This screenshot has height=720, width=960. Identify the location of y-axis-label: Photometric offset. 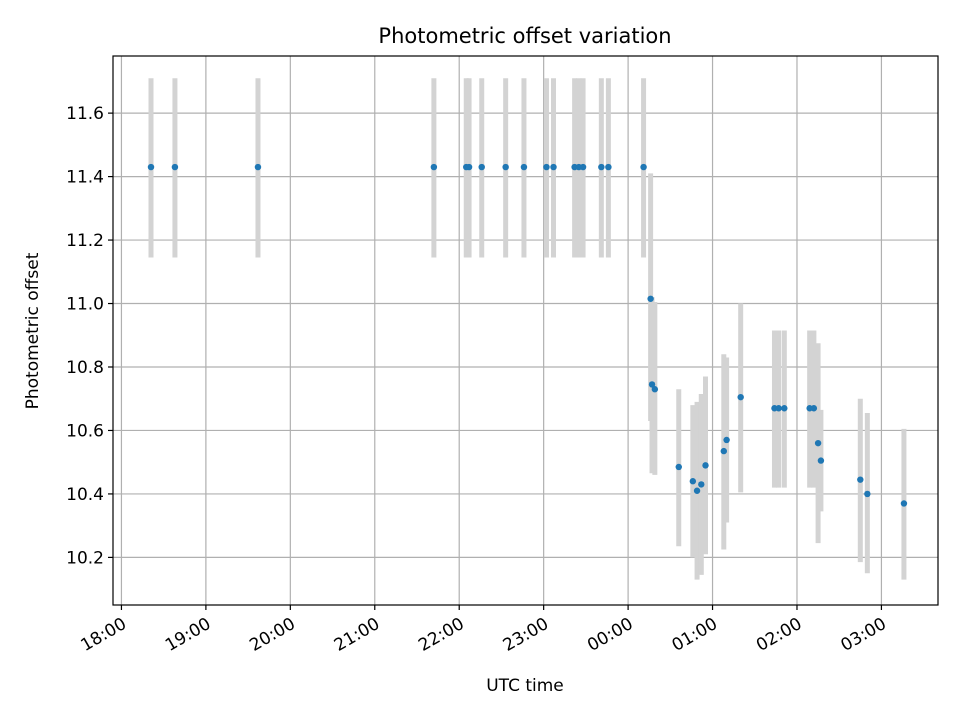
(33, 330).